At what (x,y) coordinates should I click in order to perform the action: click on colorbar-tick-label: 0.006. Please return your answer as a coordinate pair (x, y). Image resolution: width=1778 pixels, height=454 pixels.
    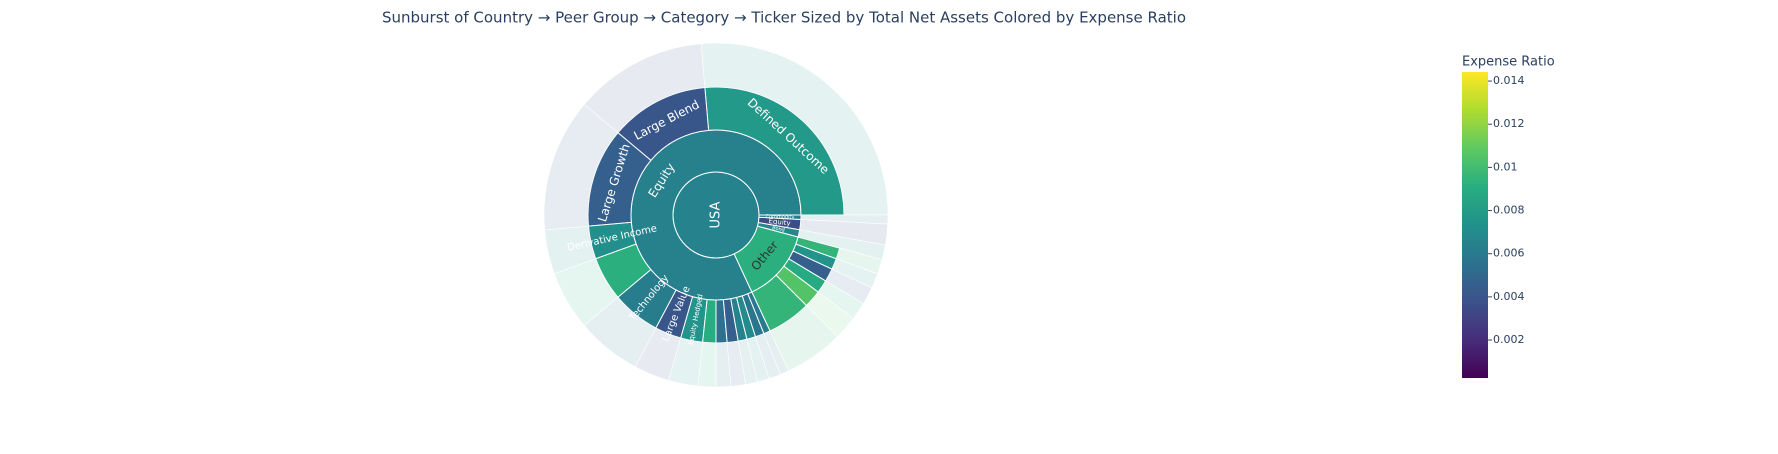
    Looking at the image, I should click on (1509, 253).